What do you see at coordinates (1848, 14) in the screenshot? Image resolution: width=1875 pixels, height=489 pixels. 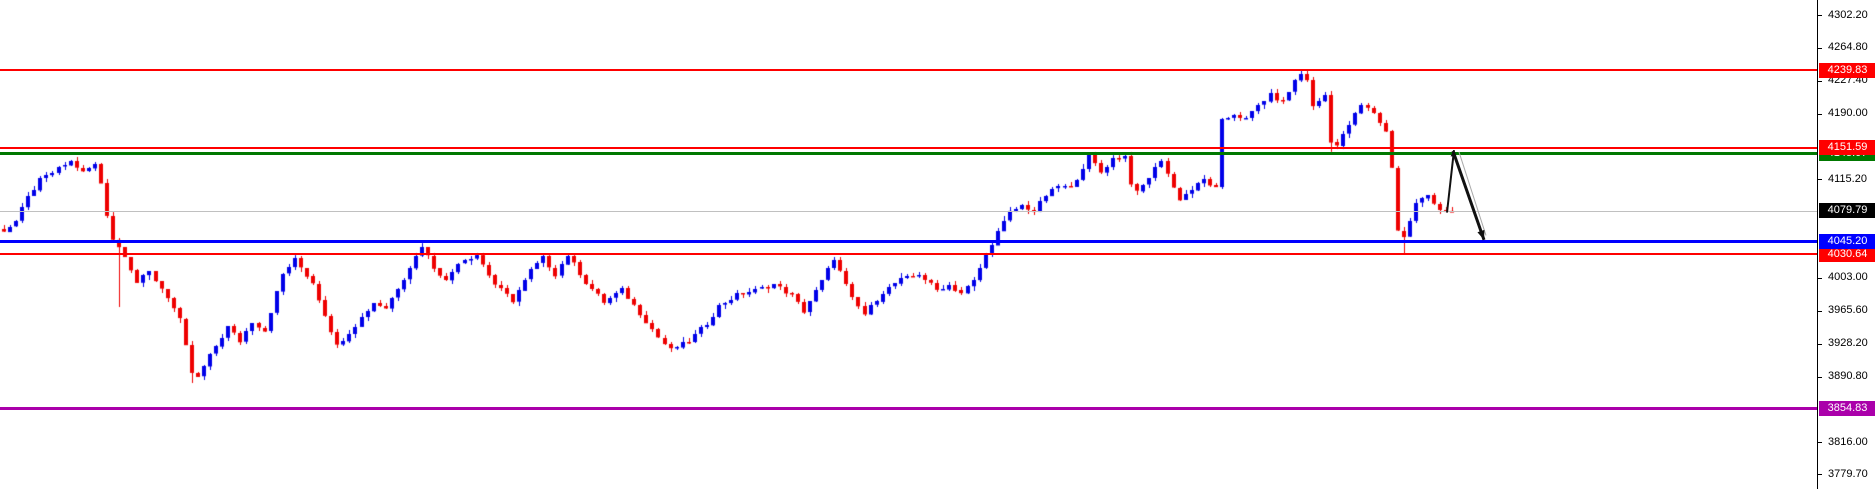 I see `axis-tick-label: 4302.20` at bounding box center [1848, 14].